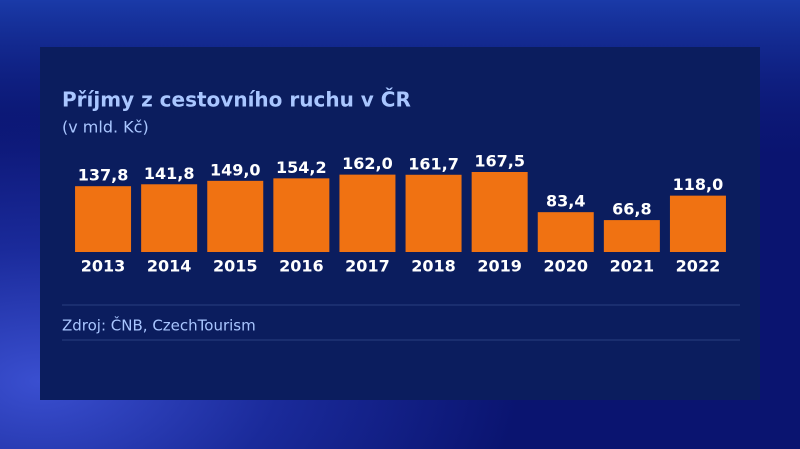 Image resolution: width=800 pixels, height=449 pixels. Describe the element at coordinates (159, 325) in the screenshot. I see `source: Zdroj: ČNB, CzechTourism` at that location.